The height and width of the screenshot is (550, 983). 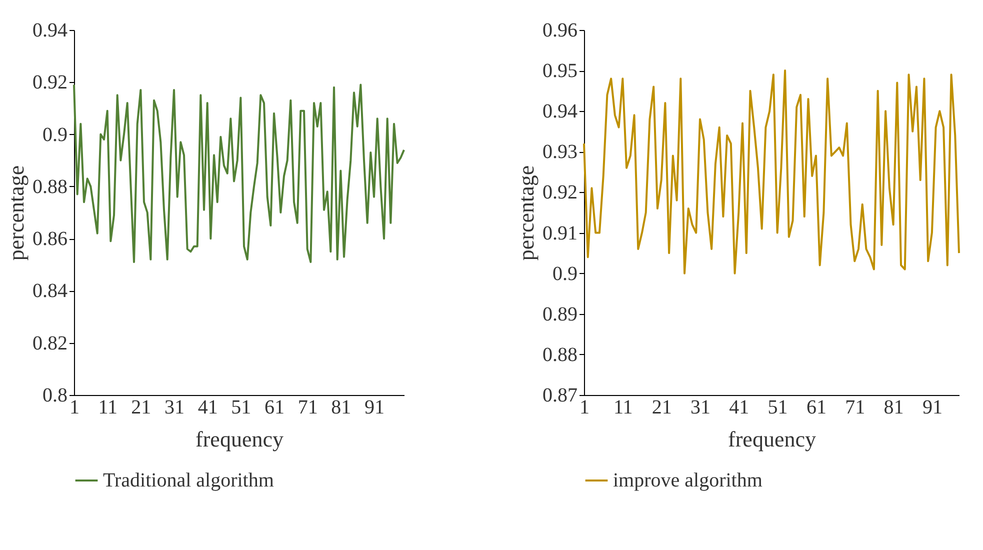 What do you see at coordinates (688, 481) in the screenshot?
I see `legend-label: improve algorithm` at bounding box center [688, 481].